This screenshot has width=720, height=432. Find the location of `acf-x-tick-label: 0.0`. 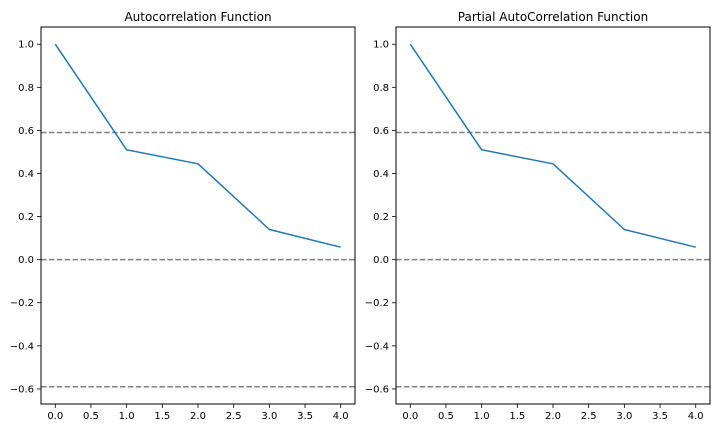

acf-x-tick-label: 0.0 is located at coordinates (55, 416).